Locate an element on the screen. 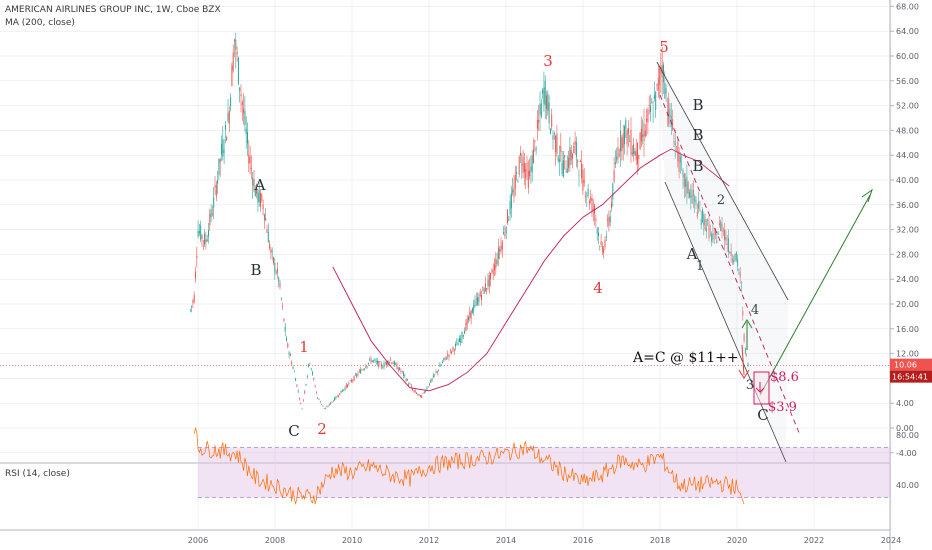 This screenshot has width=932, height=550. time-tick-label: 2014 is located at coordinates (506, 540).